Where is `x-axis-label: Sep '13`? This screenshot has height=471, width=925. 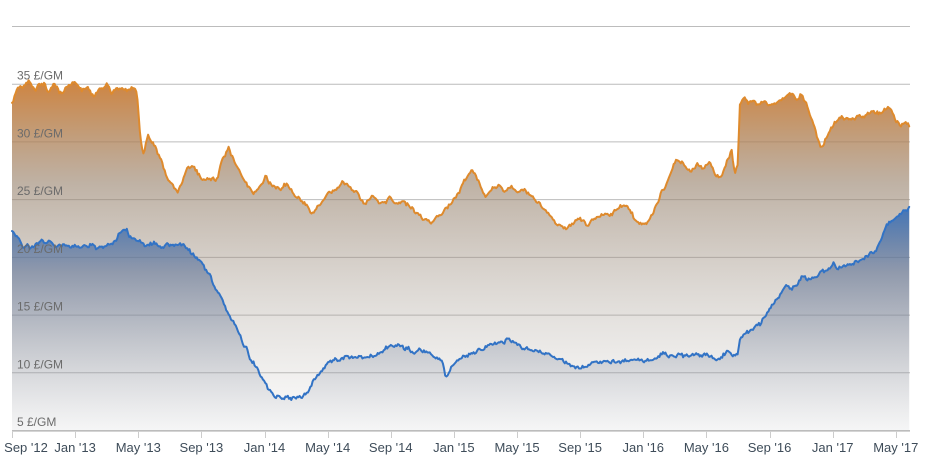 x-axis-label: Sep '13 is located at coordinates (202, 447).